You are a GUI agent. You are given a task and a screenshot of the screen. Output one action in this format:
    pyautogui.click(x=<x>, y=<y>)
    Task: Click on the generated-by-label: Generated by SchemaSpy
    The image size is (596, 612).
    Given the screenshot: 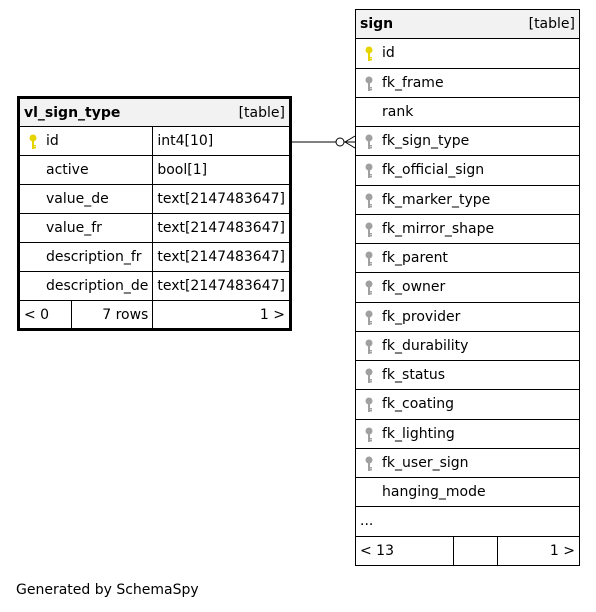 What is the action you would take?
    pyautogui.click(x=107, y=590)
    